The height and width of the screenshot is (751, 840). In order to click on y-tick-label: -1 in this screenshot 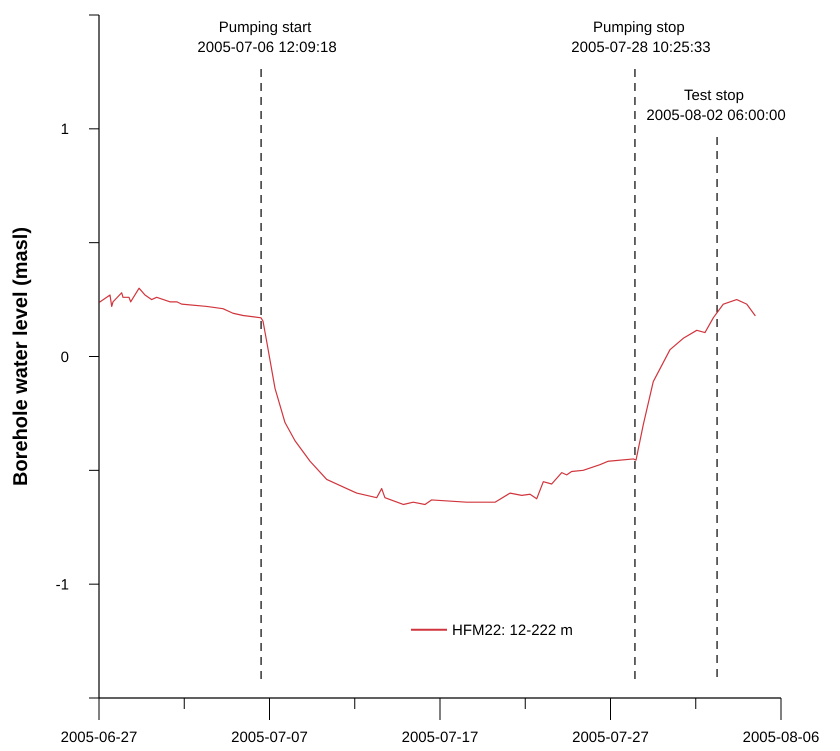, I will do `click(62, 585)`.